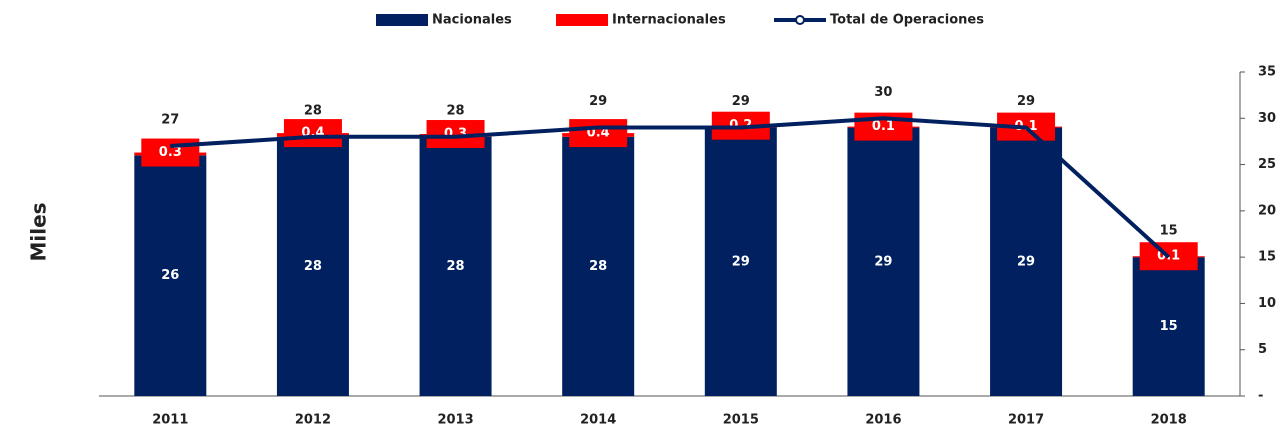 This screenshot has height=428, width=1284. What do you see at coordinates (39, 231) in the screenshot?
I see `y-axis-label: Miles` at bounding box center [39, 231].